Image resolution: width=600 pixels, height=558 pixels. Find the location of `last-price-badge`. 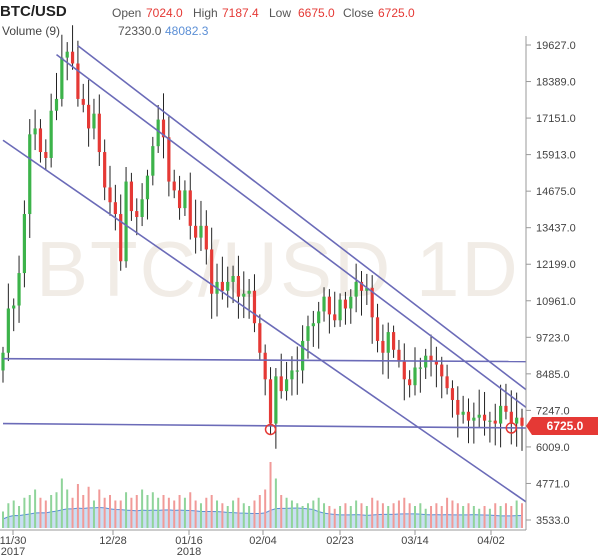

last-price-badge is located at coordinates (565, 426).